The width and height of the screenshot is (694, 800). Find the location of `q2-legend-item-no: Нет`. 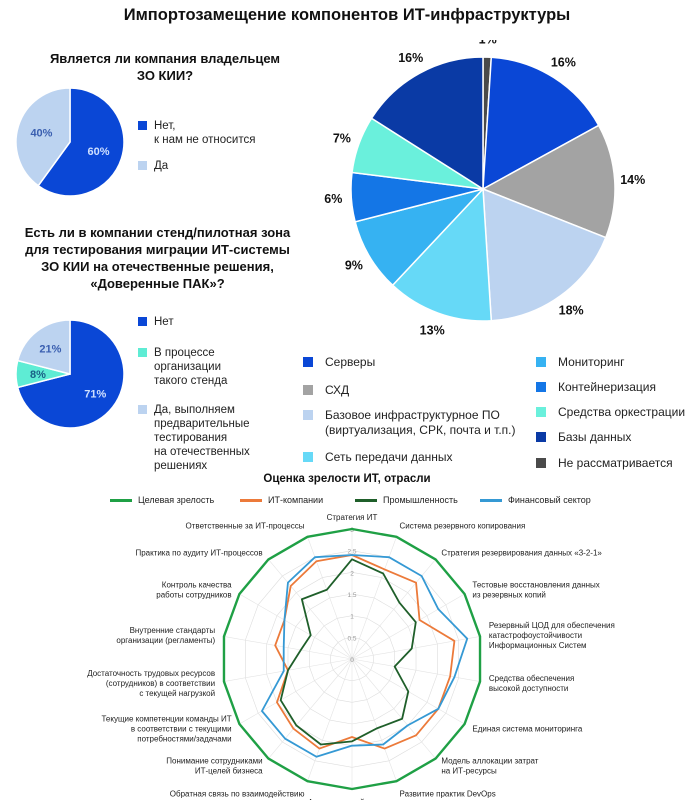

q2-legend-item-no: Нет is located at coordinates (156, 322).